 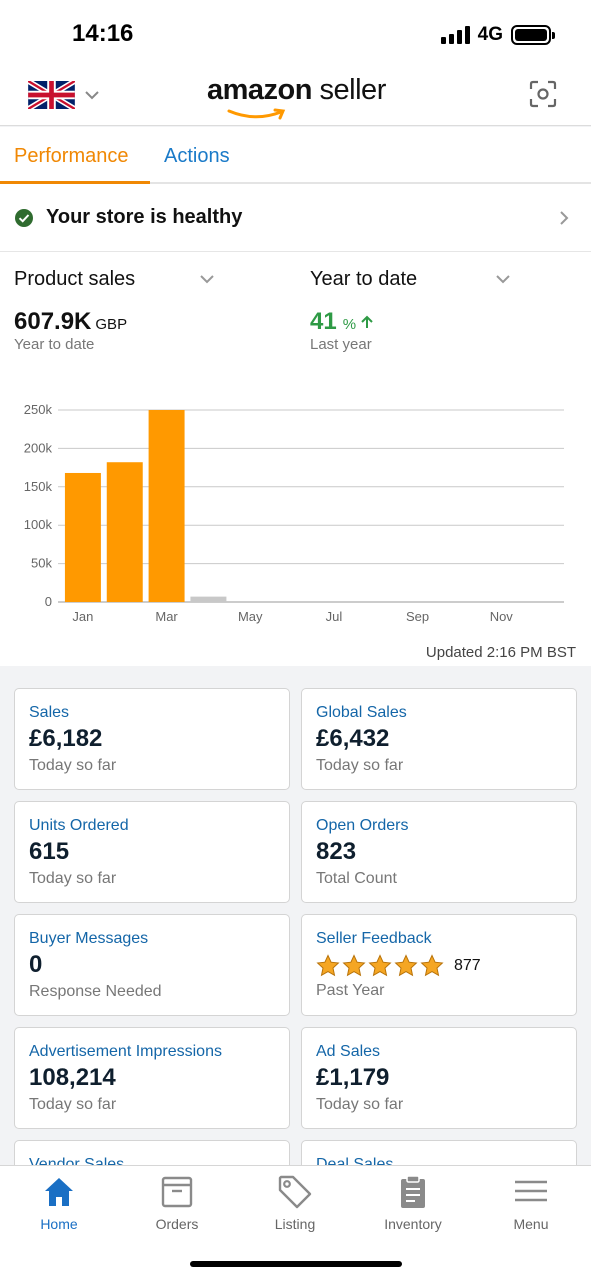 What do you see at coordinates (353, 738) in the screenshot?
I see `card-value: £6,432` at bounding box center [353, 738].